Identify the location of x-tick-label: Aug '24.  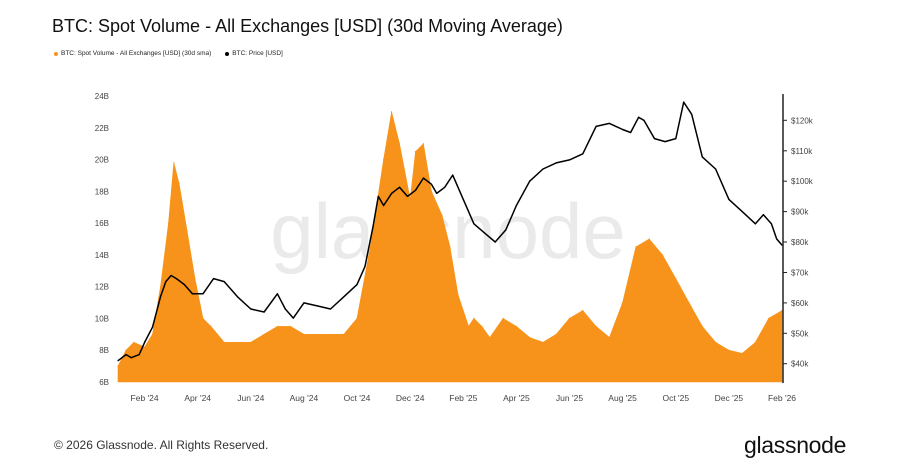
(304, 398).